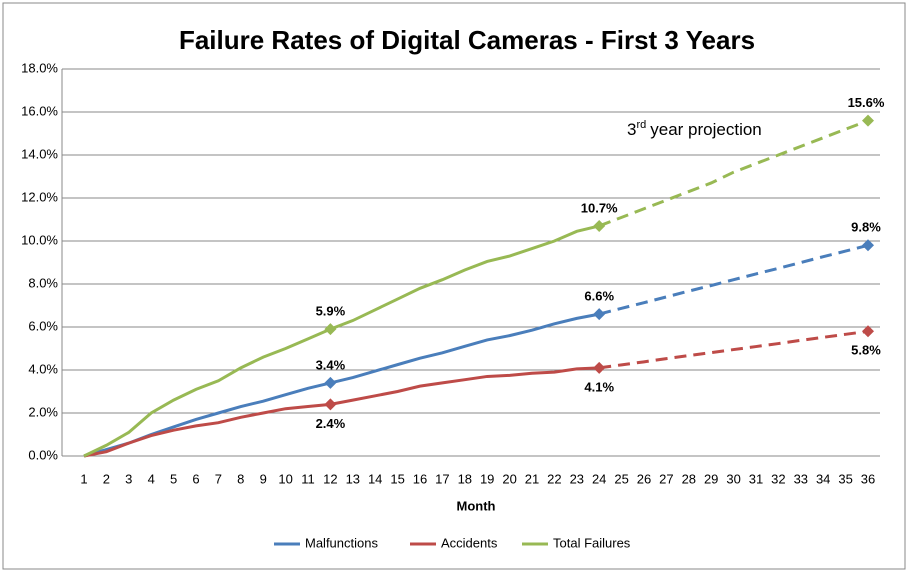  What do you see at coordinates (43, 368) in the screenshot?
I see `y-tick-label: 4.0%` at bounding box center [43, 368].